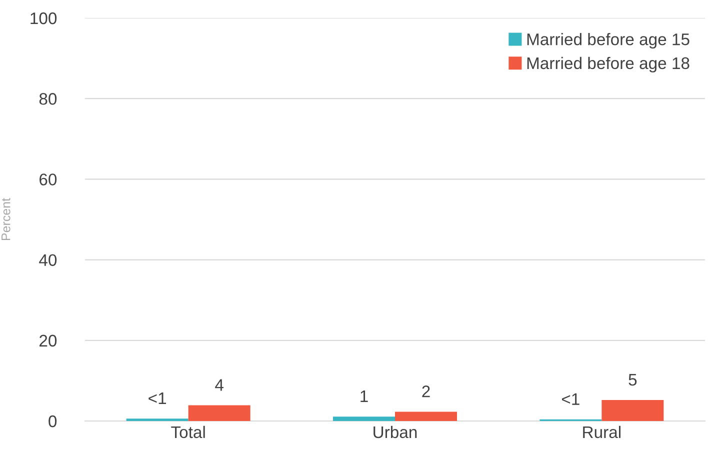 The image size is (709, 454). Describe the element at coordinates (608, 41) in the screenshot. I see `legend-label: Married before age 15` at that location.